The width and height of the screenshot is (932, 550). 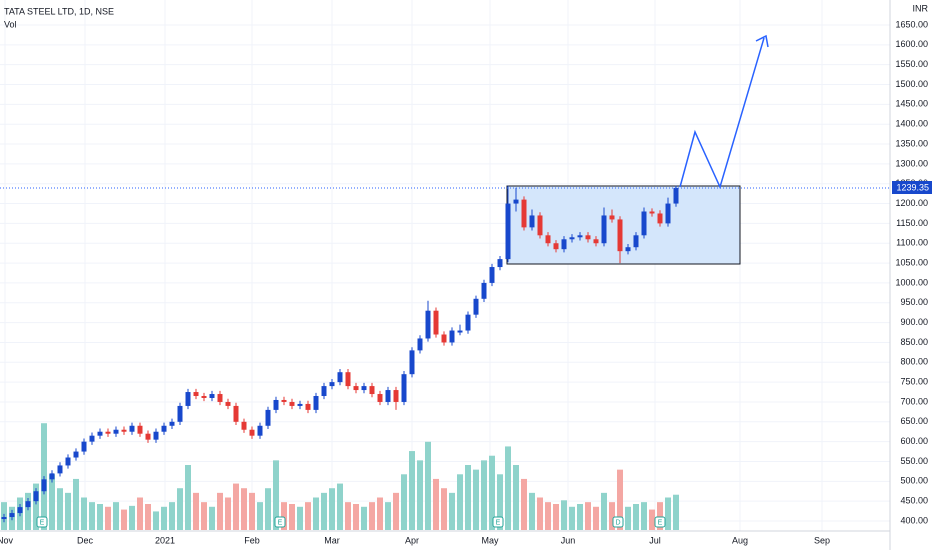 What do you see at coordinates (912, 243) in the screenshot?
I see `y-tick-label: 1100.00` at bounding box center [912, 243].